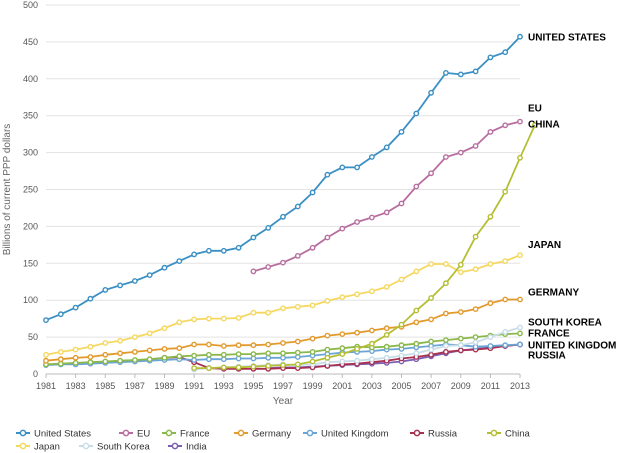  What do you see at coordinates (30, 79) in the screenshot?
I see `y-tick-label: 400` at bounding box center [30, 79].